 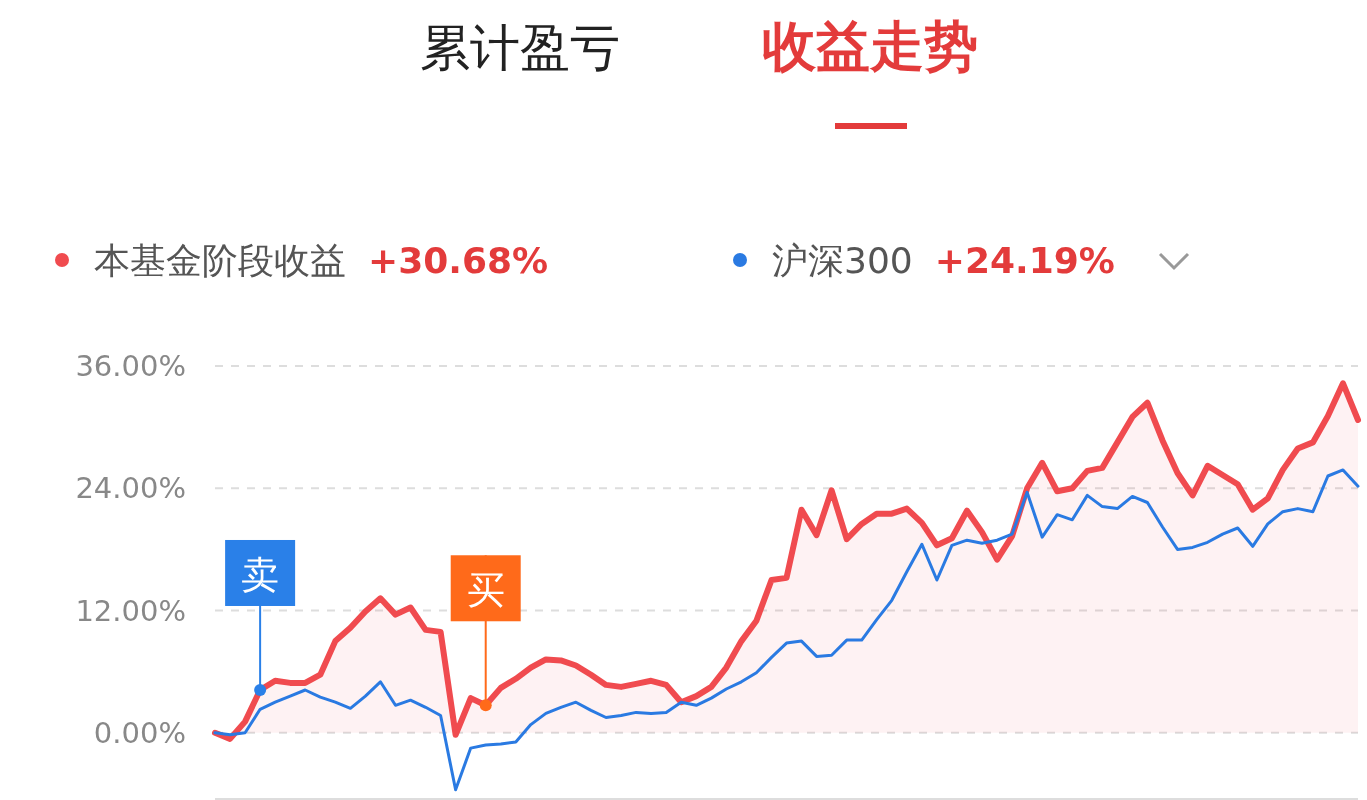 What do you see at coordinates (485, 590) in the screenshot?
I see `annotation: 买` at bounding box center [485, 590].